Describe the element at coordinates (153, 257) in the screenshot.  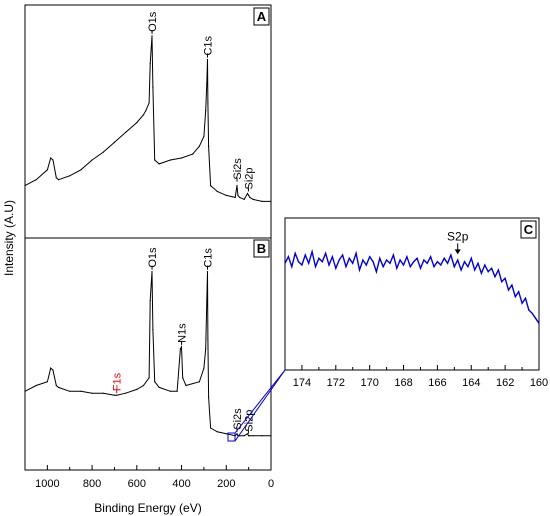
I see `peak-label: O1s` at that location.